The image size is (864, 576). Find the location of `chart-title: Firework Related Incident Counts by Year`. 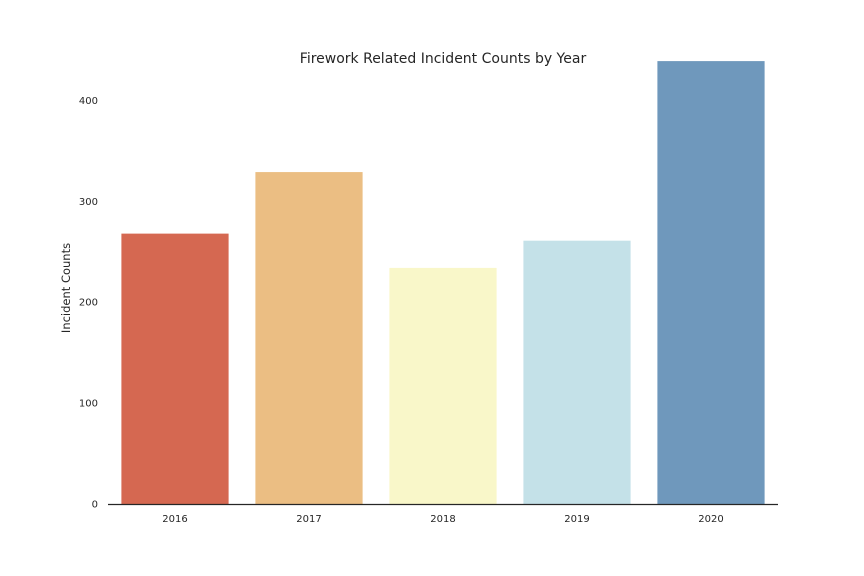

chart-title: Firework Related Incident Counts by Year is located at coordinates (443, 59).